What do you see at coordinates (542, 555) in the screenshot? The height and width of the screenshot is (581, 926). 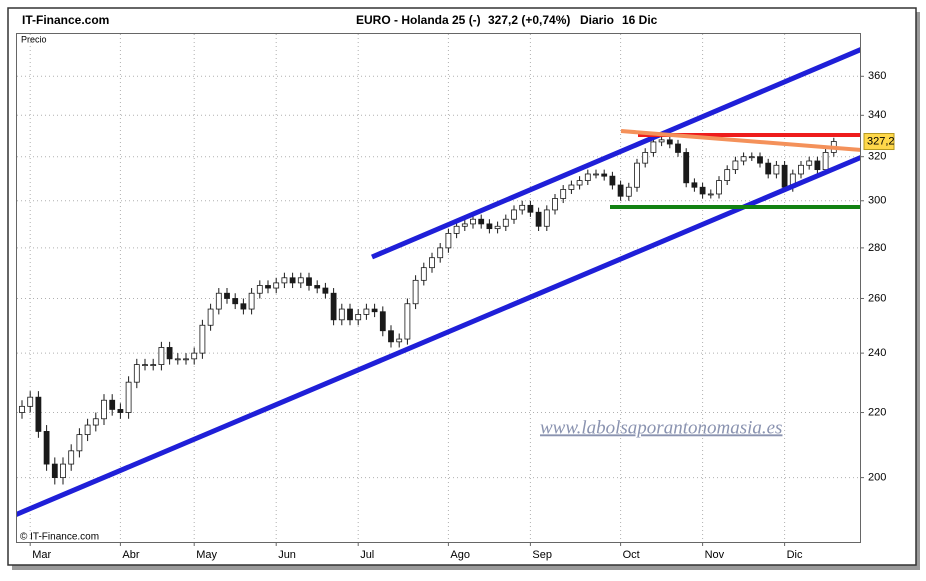 I see `x-tick-label: Sep` at bounding box center [542, 555].